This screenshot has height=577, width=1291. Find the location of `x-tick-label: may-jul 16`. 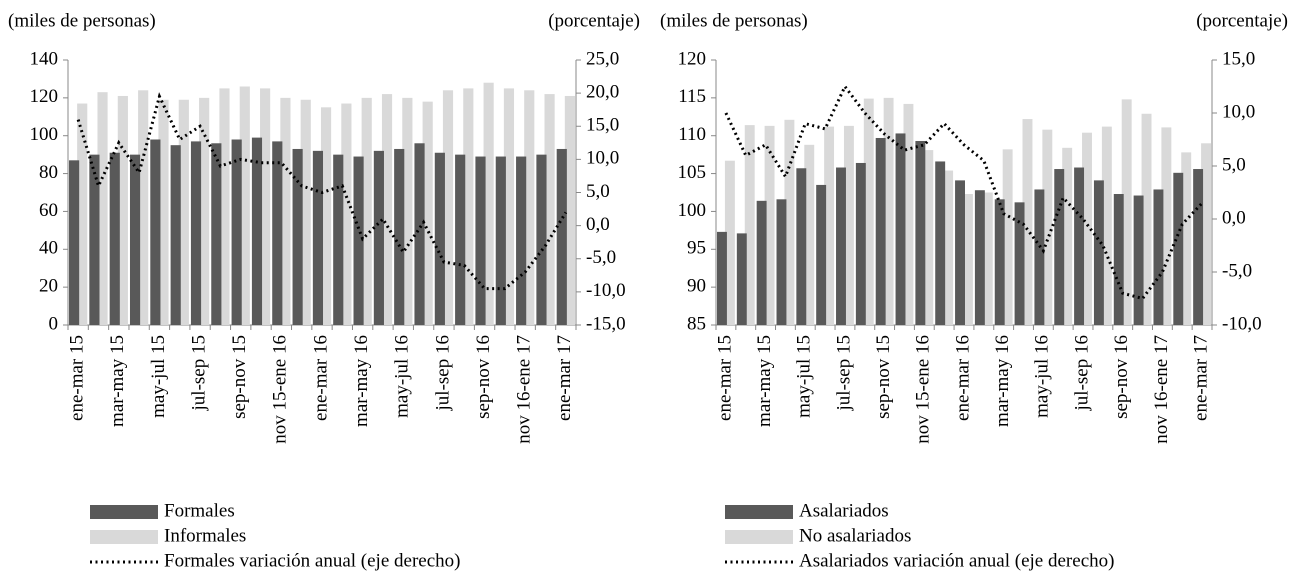

x-tick-label: may-jul 16 is located at coordinates (1042, 376).